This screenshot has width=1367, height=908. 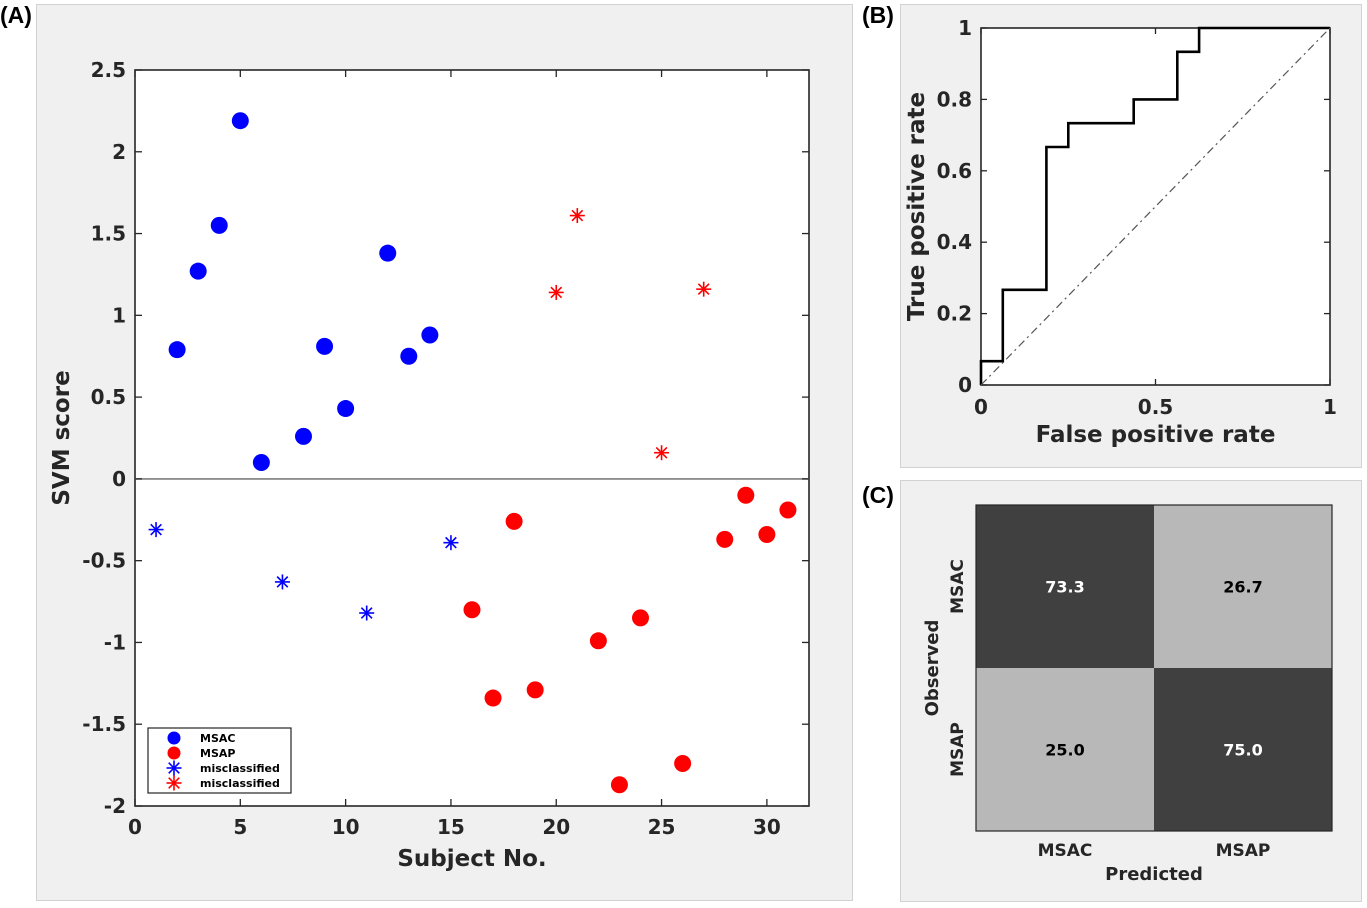 I want to click on y-axis-label: True positive rate, so click(x=917, y=206).